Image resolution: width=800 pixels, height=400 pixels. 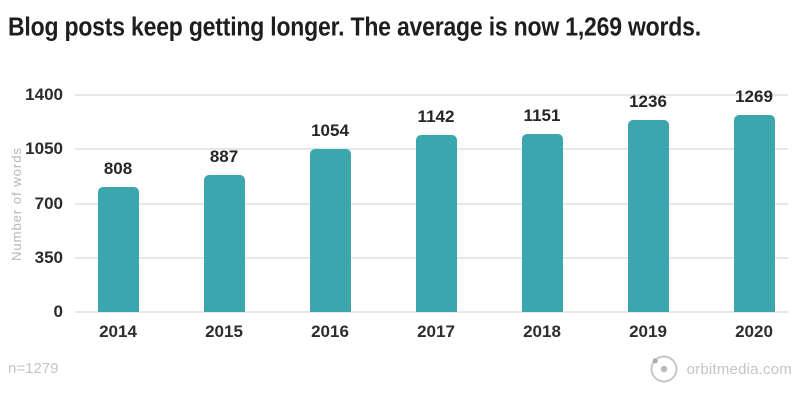 What do you see at coordinates (330, 331) in the screenshot?
I see `x-tick-label: 2016` at bounding box center [330, 331].